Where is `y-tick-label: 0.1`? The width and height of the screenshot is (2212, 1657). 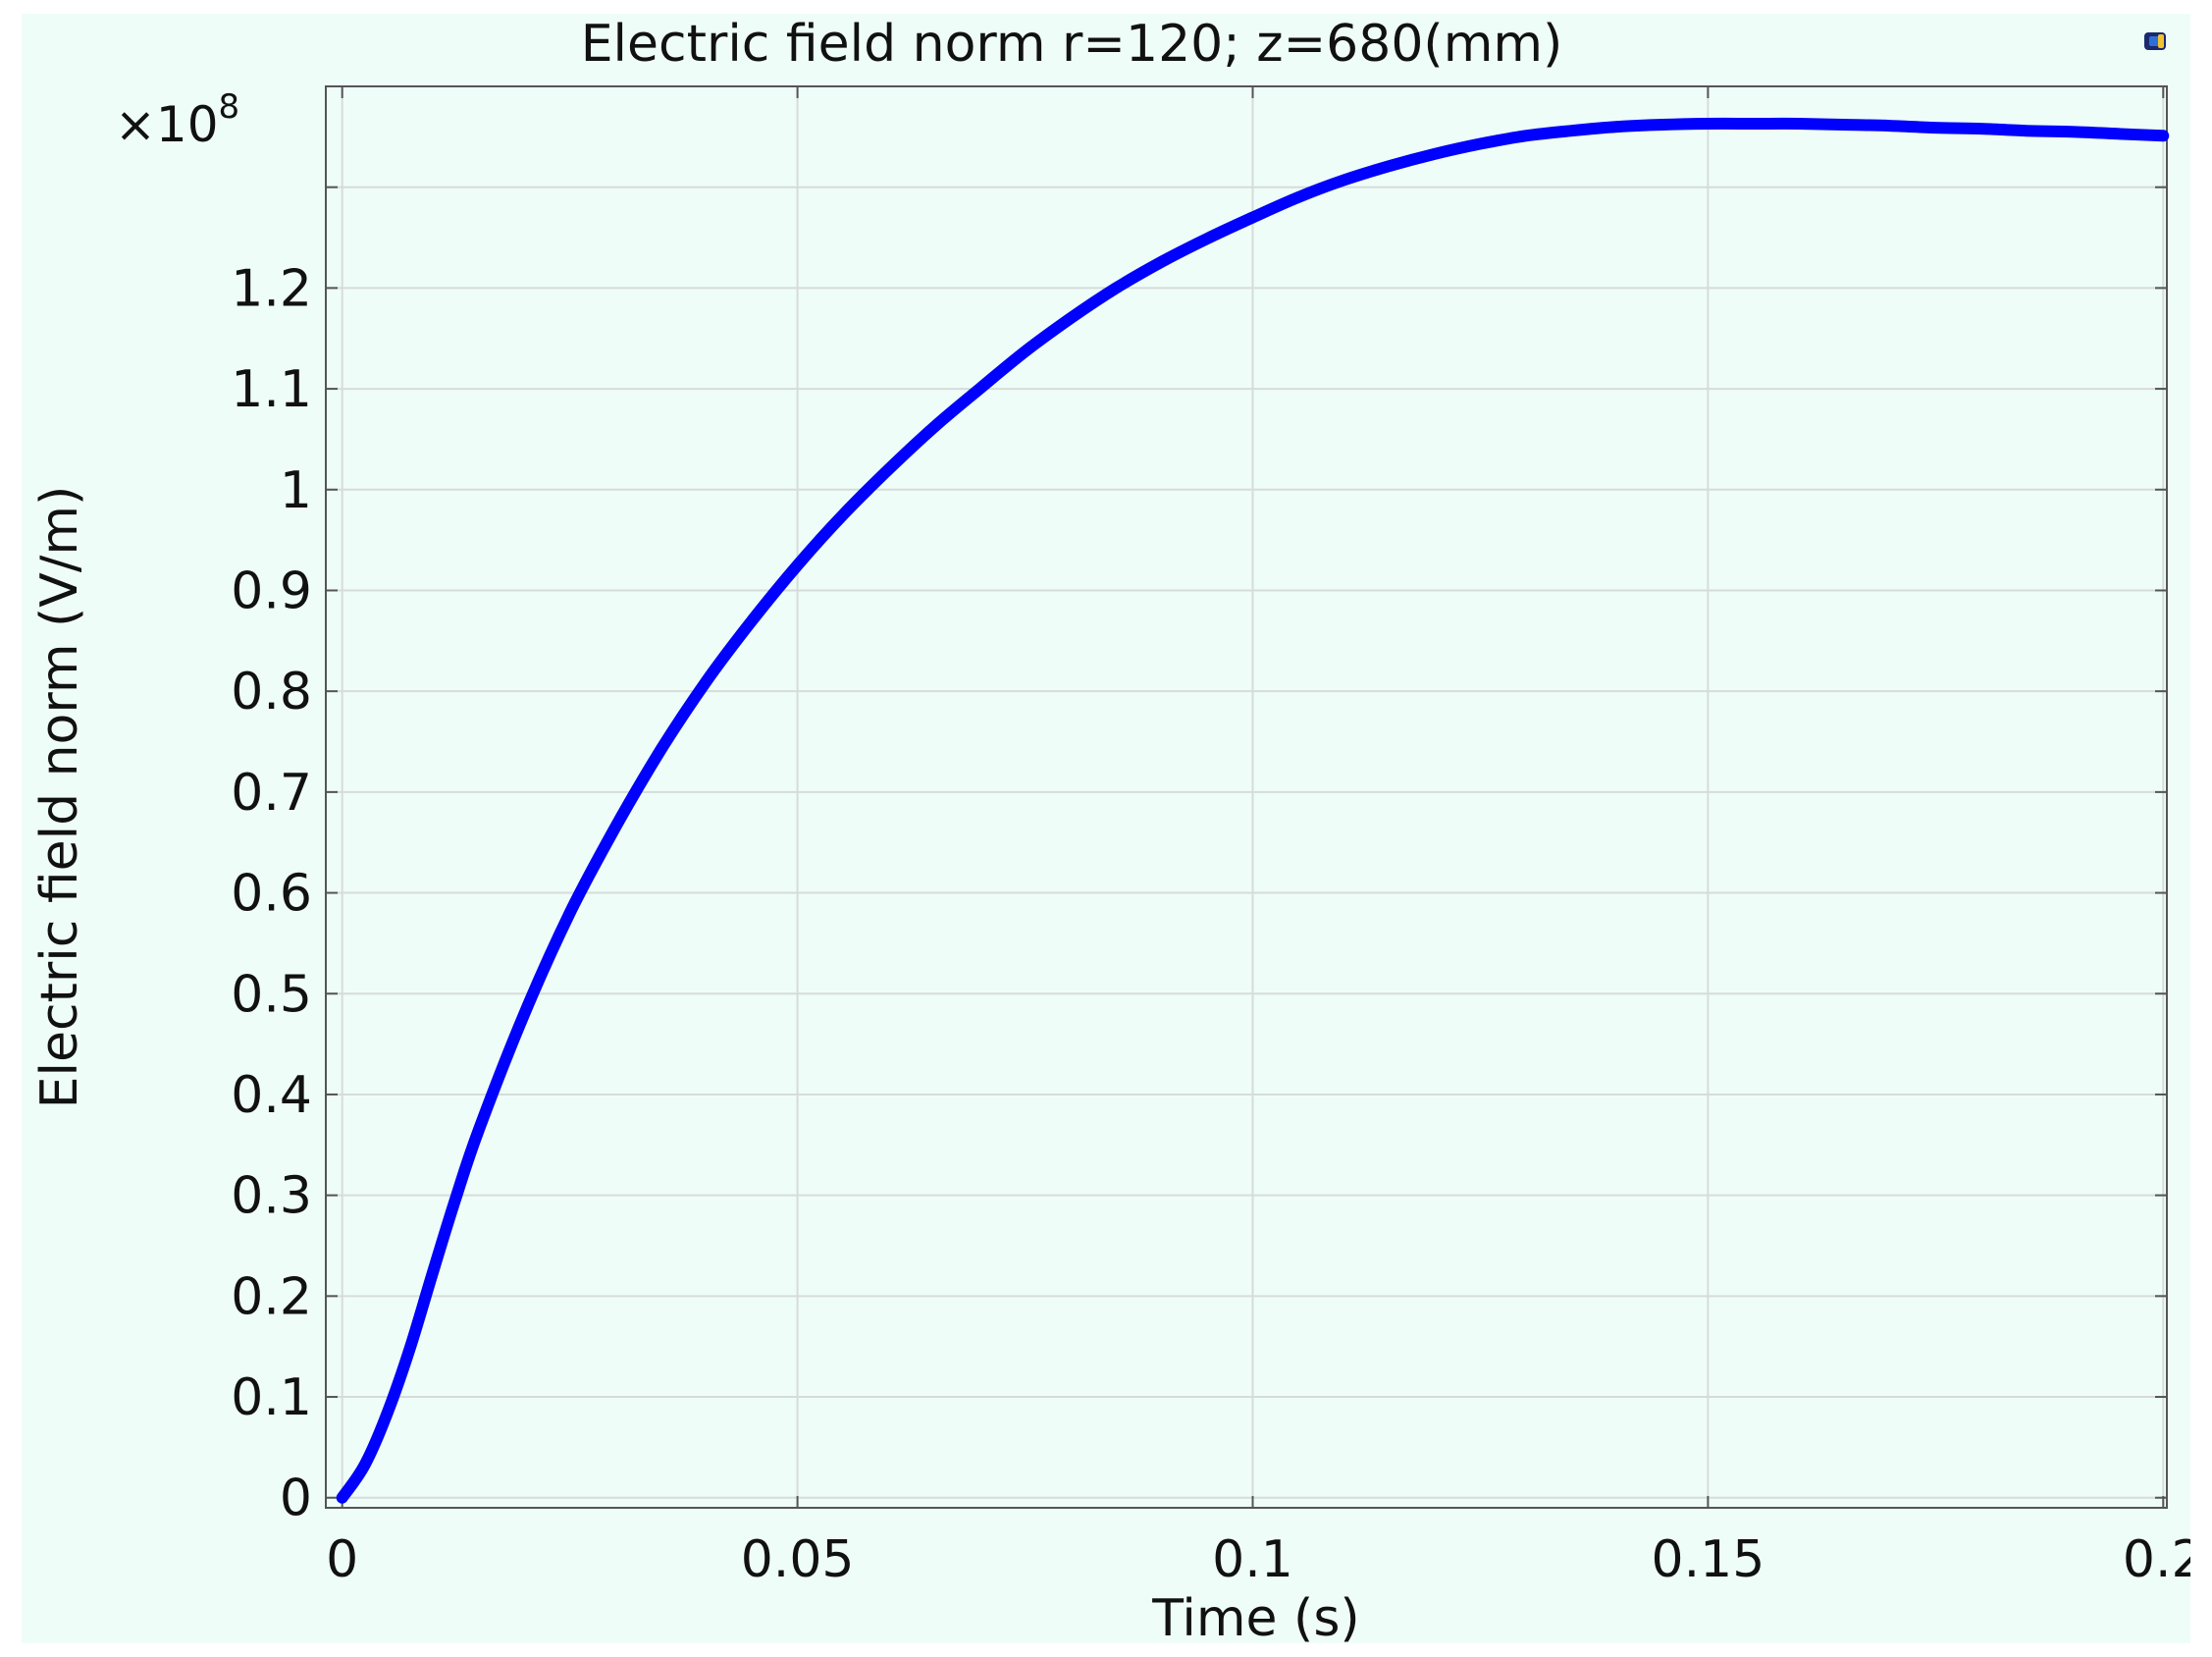
y-tick-label: 0.1 is located at coordinates (271, 1398).